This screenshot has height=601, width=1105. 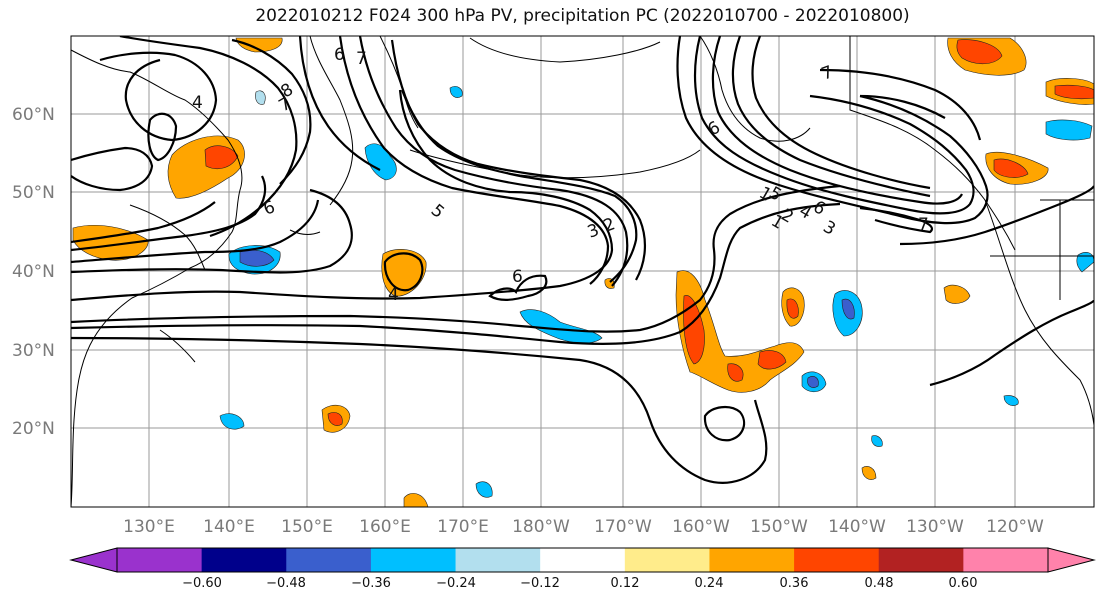 I want to click on colorbar-extend-high, so click(x=1071, y=560).